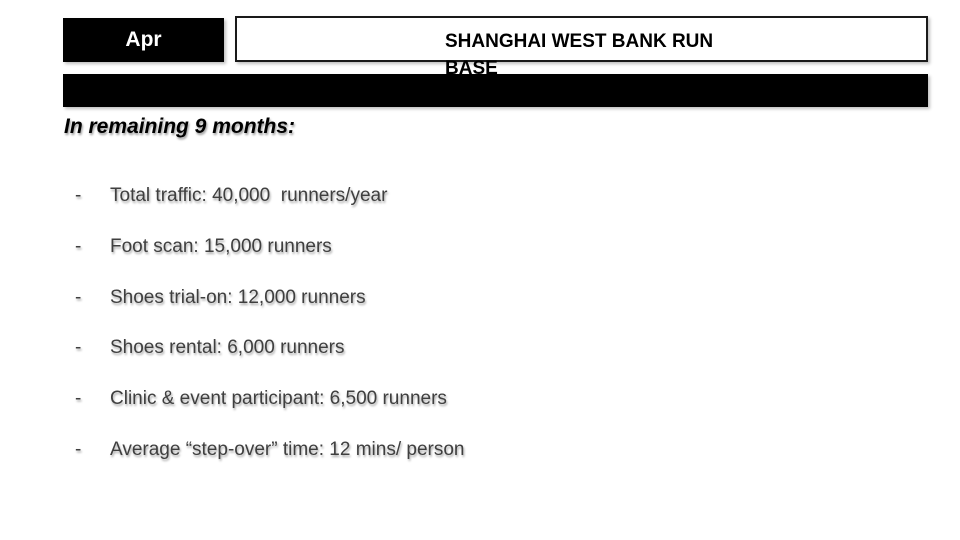  I want to click on list-item: - Total traffic: 40,000 runners/year, so click(269, 208).